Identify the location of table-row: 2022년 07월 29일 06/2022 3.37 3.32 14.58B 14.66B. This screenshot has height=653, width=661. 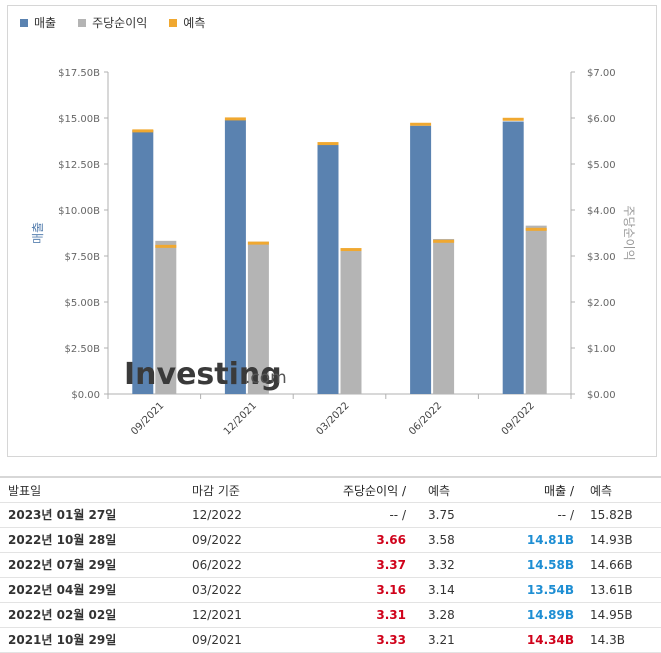
(330, 565).